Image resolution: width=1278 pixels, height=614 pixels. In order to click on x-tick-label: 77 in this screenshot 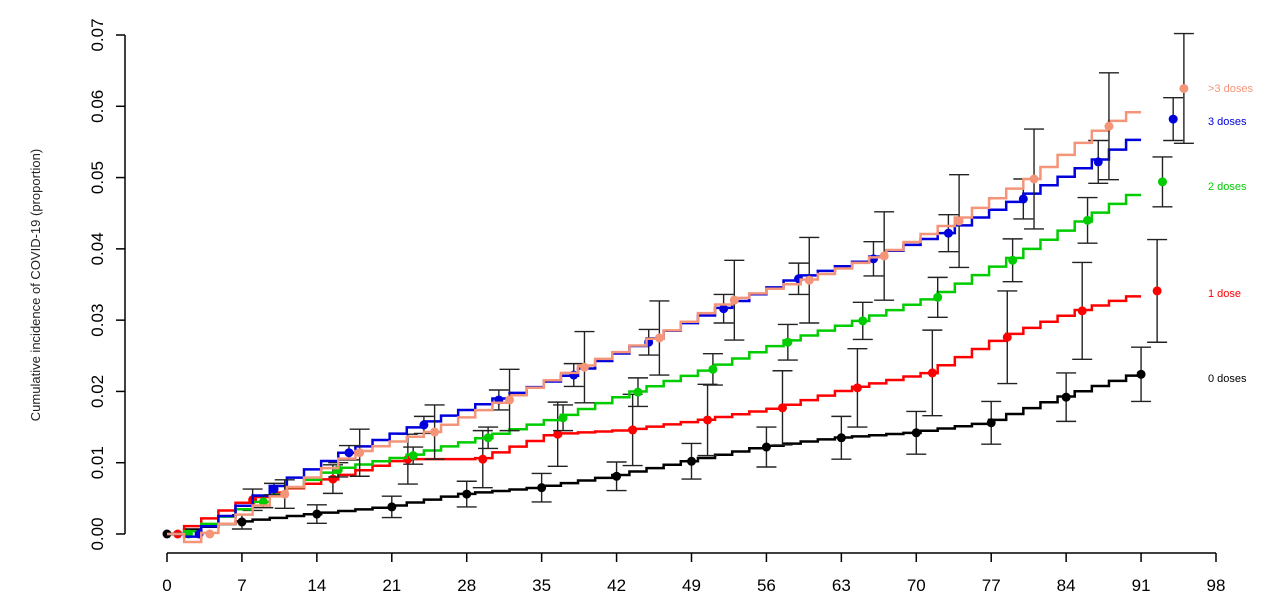, I will do `click(991, 585)`.